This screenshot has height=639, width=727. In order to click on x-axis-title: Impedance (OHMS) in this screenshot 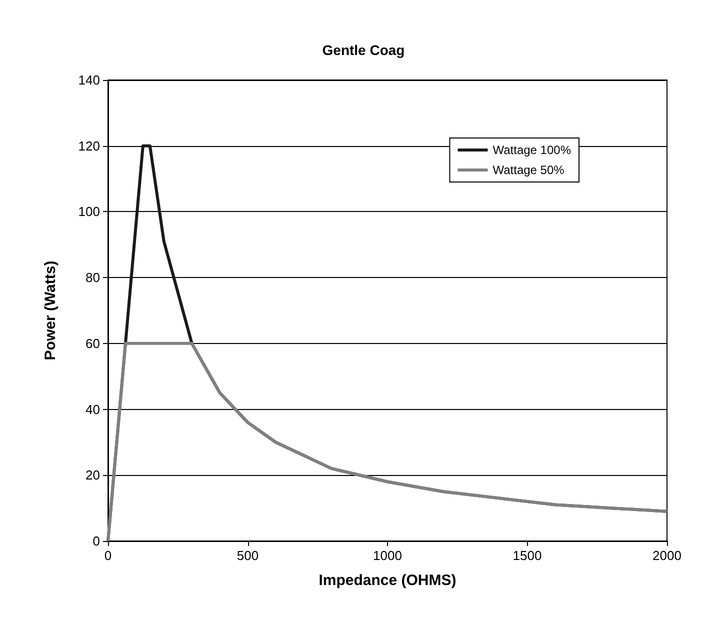, I will do `click(387, 580)`.